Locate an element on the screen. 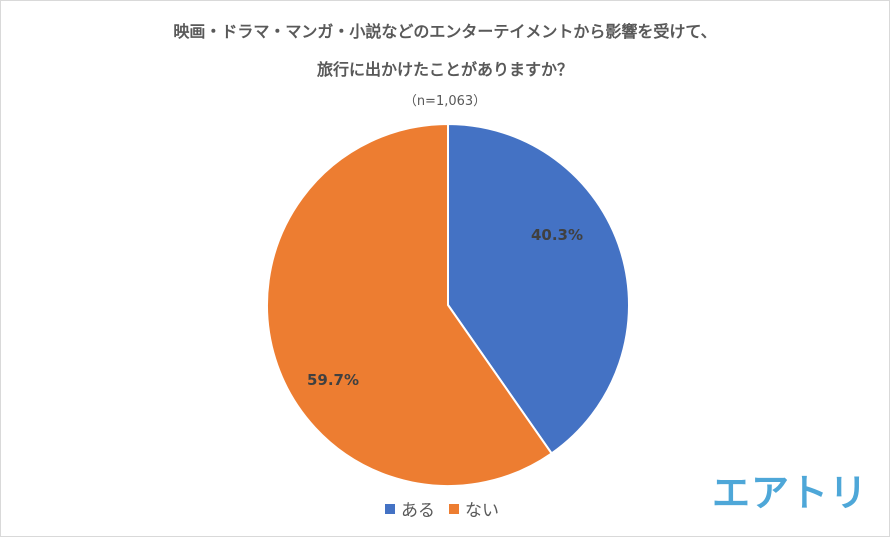  chart-title-line1: 映画・ドラマ・マンガ・小説などのエンターテイメントから影響を受けて、 is located at coordinates (445, 31).